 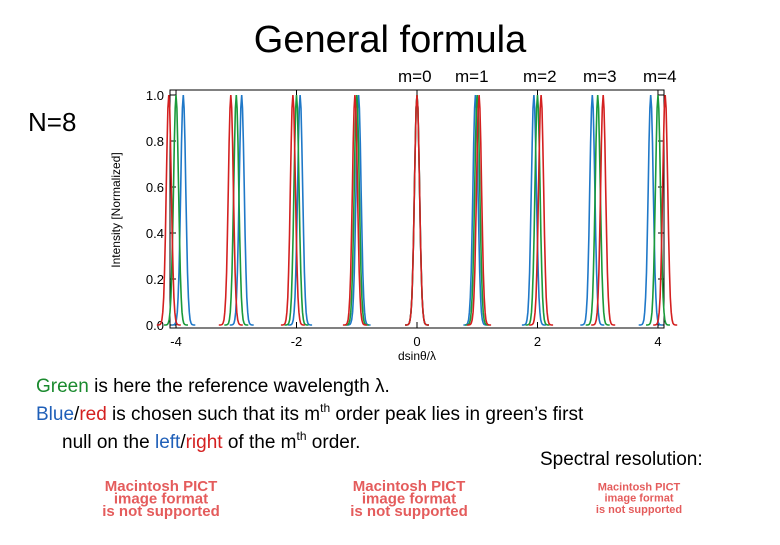 I want to click on side-label: N=8, so click(x=52, y=122).